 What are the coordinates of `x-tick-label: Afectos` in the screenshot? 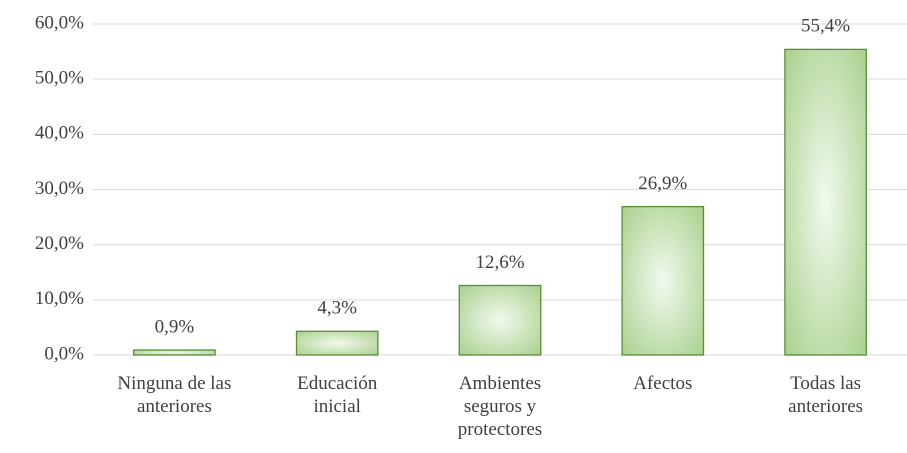 It's located at (663, 383).